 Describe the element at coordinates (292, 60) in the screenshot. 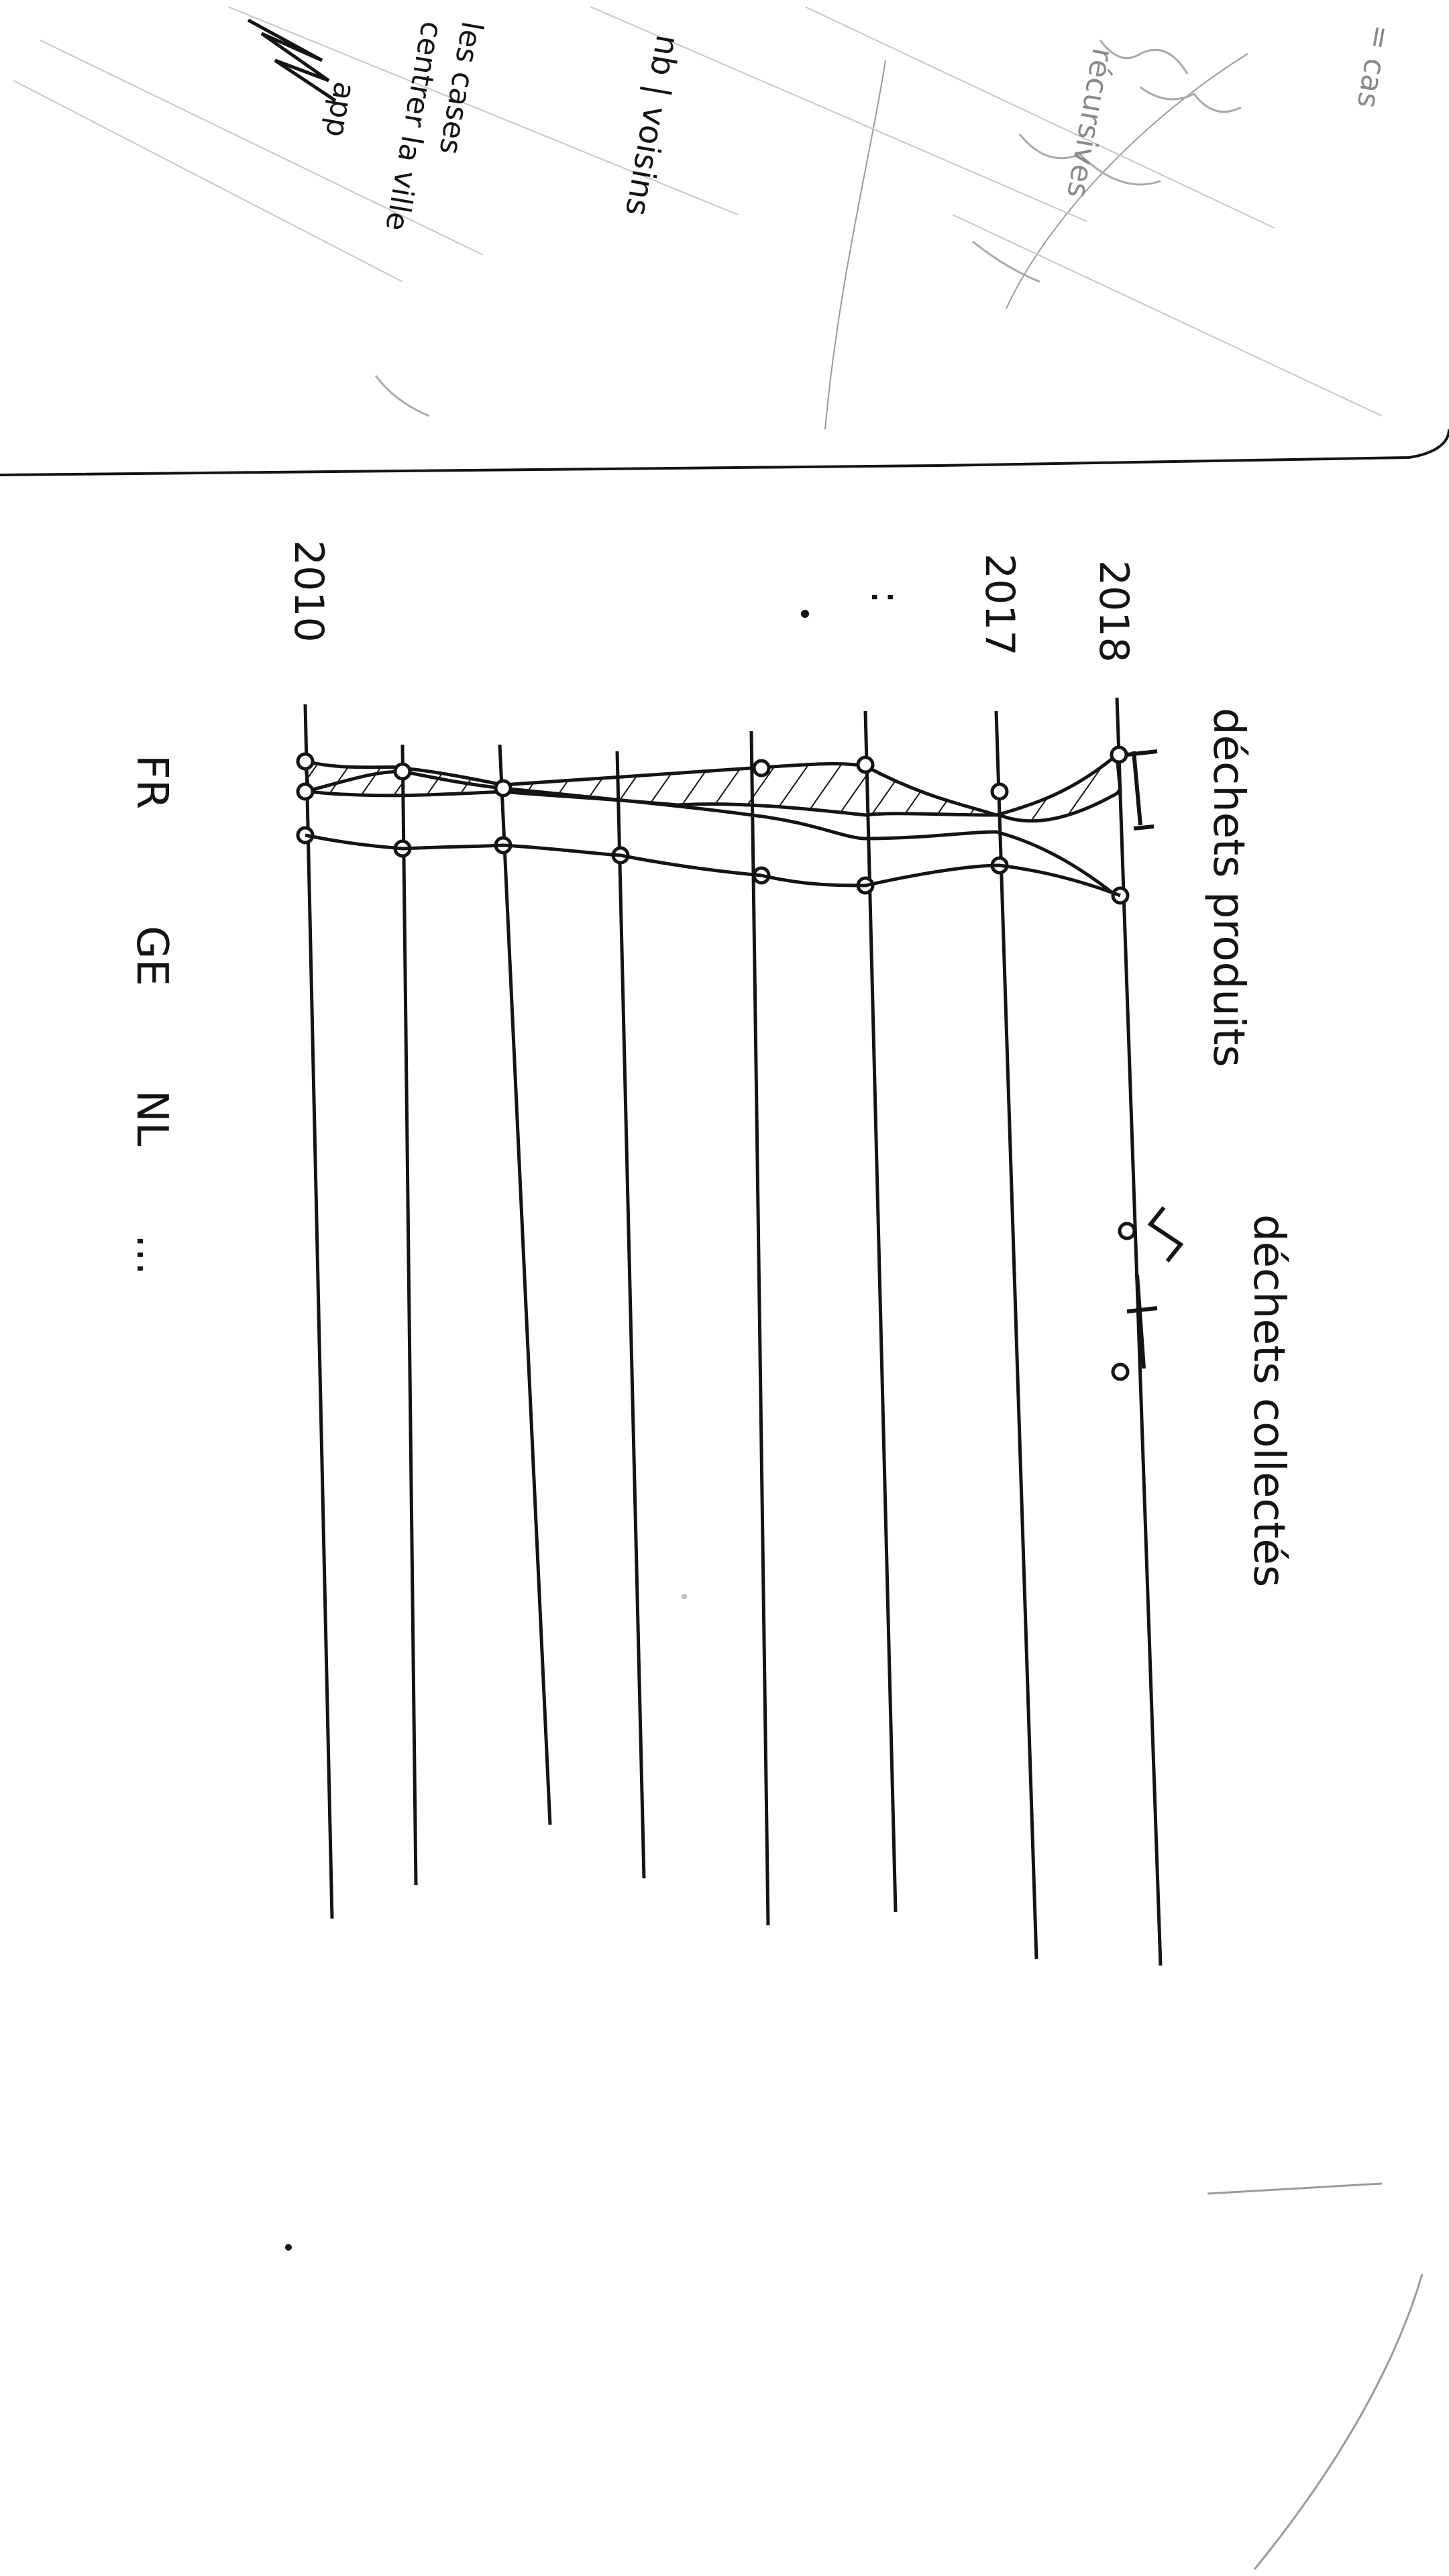

I see `scribbled-out-word` at that location.